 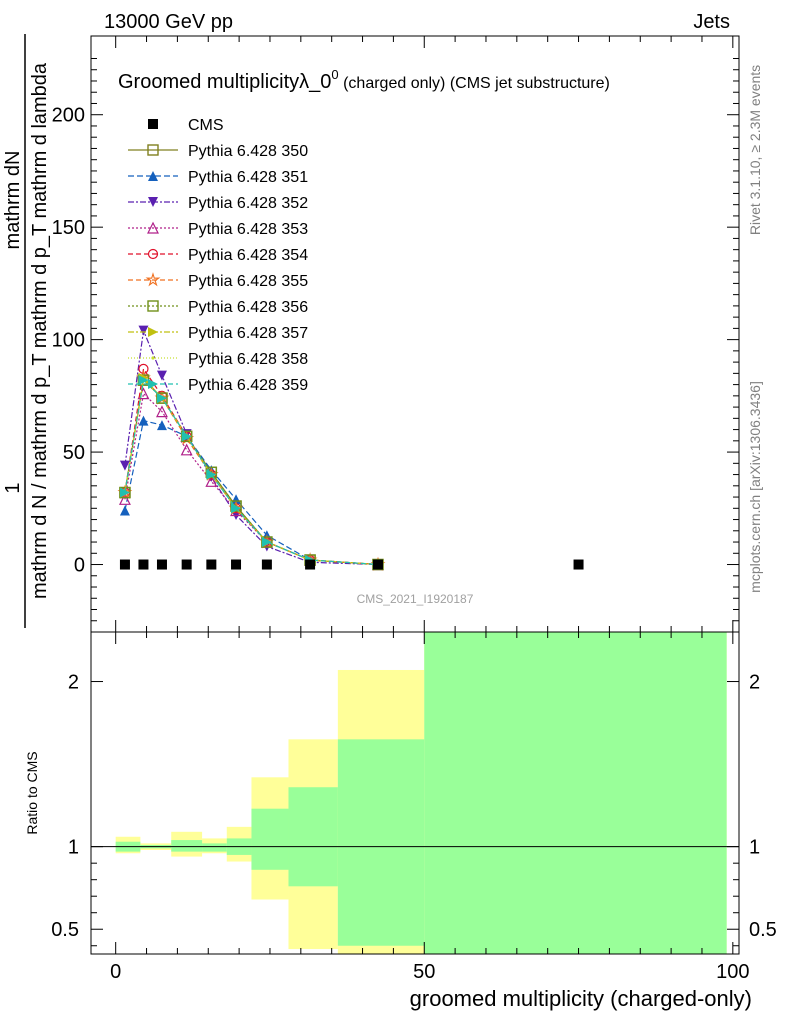 I want to click on mcplots-credit-label: mcplots.cern.ch [arXiv:1306.3436], so click(x=755, y=487).